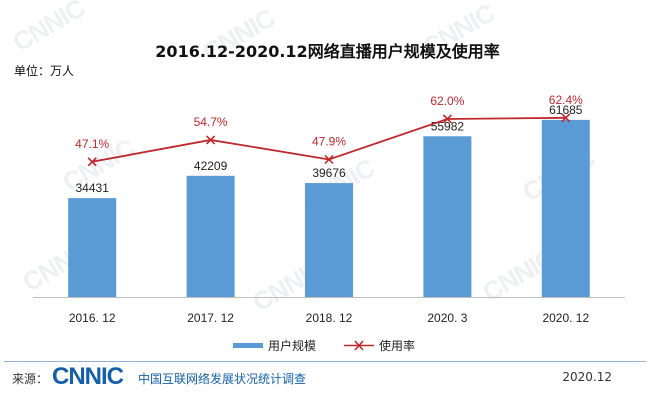 This screenshot has height=411, width=655. I want to click on x-tick-label: 2016. 12, so click(92, 318).